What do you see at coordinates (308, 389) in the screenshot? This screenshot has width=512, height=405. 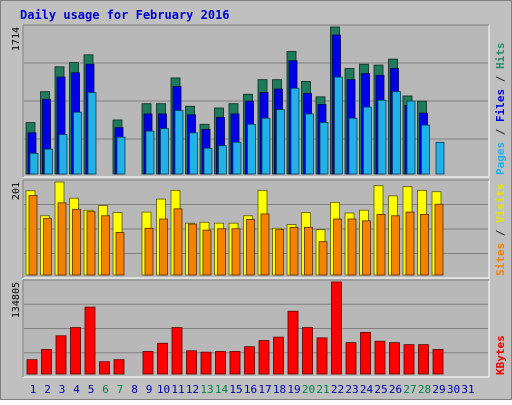 I see `x-tick-label-20: 20` at bounding box center [308, 389].